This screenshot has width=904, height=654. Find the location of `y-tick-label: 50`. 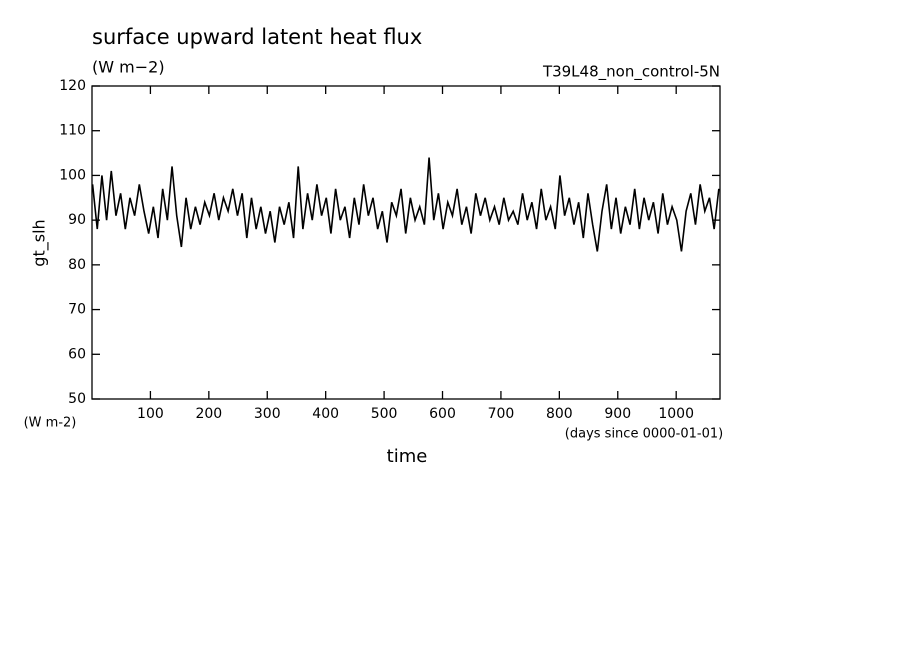

y-tick-label: 50 is located at coordinates (77, 399).